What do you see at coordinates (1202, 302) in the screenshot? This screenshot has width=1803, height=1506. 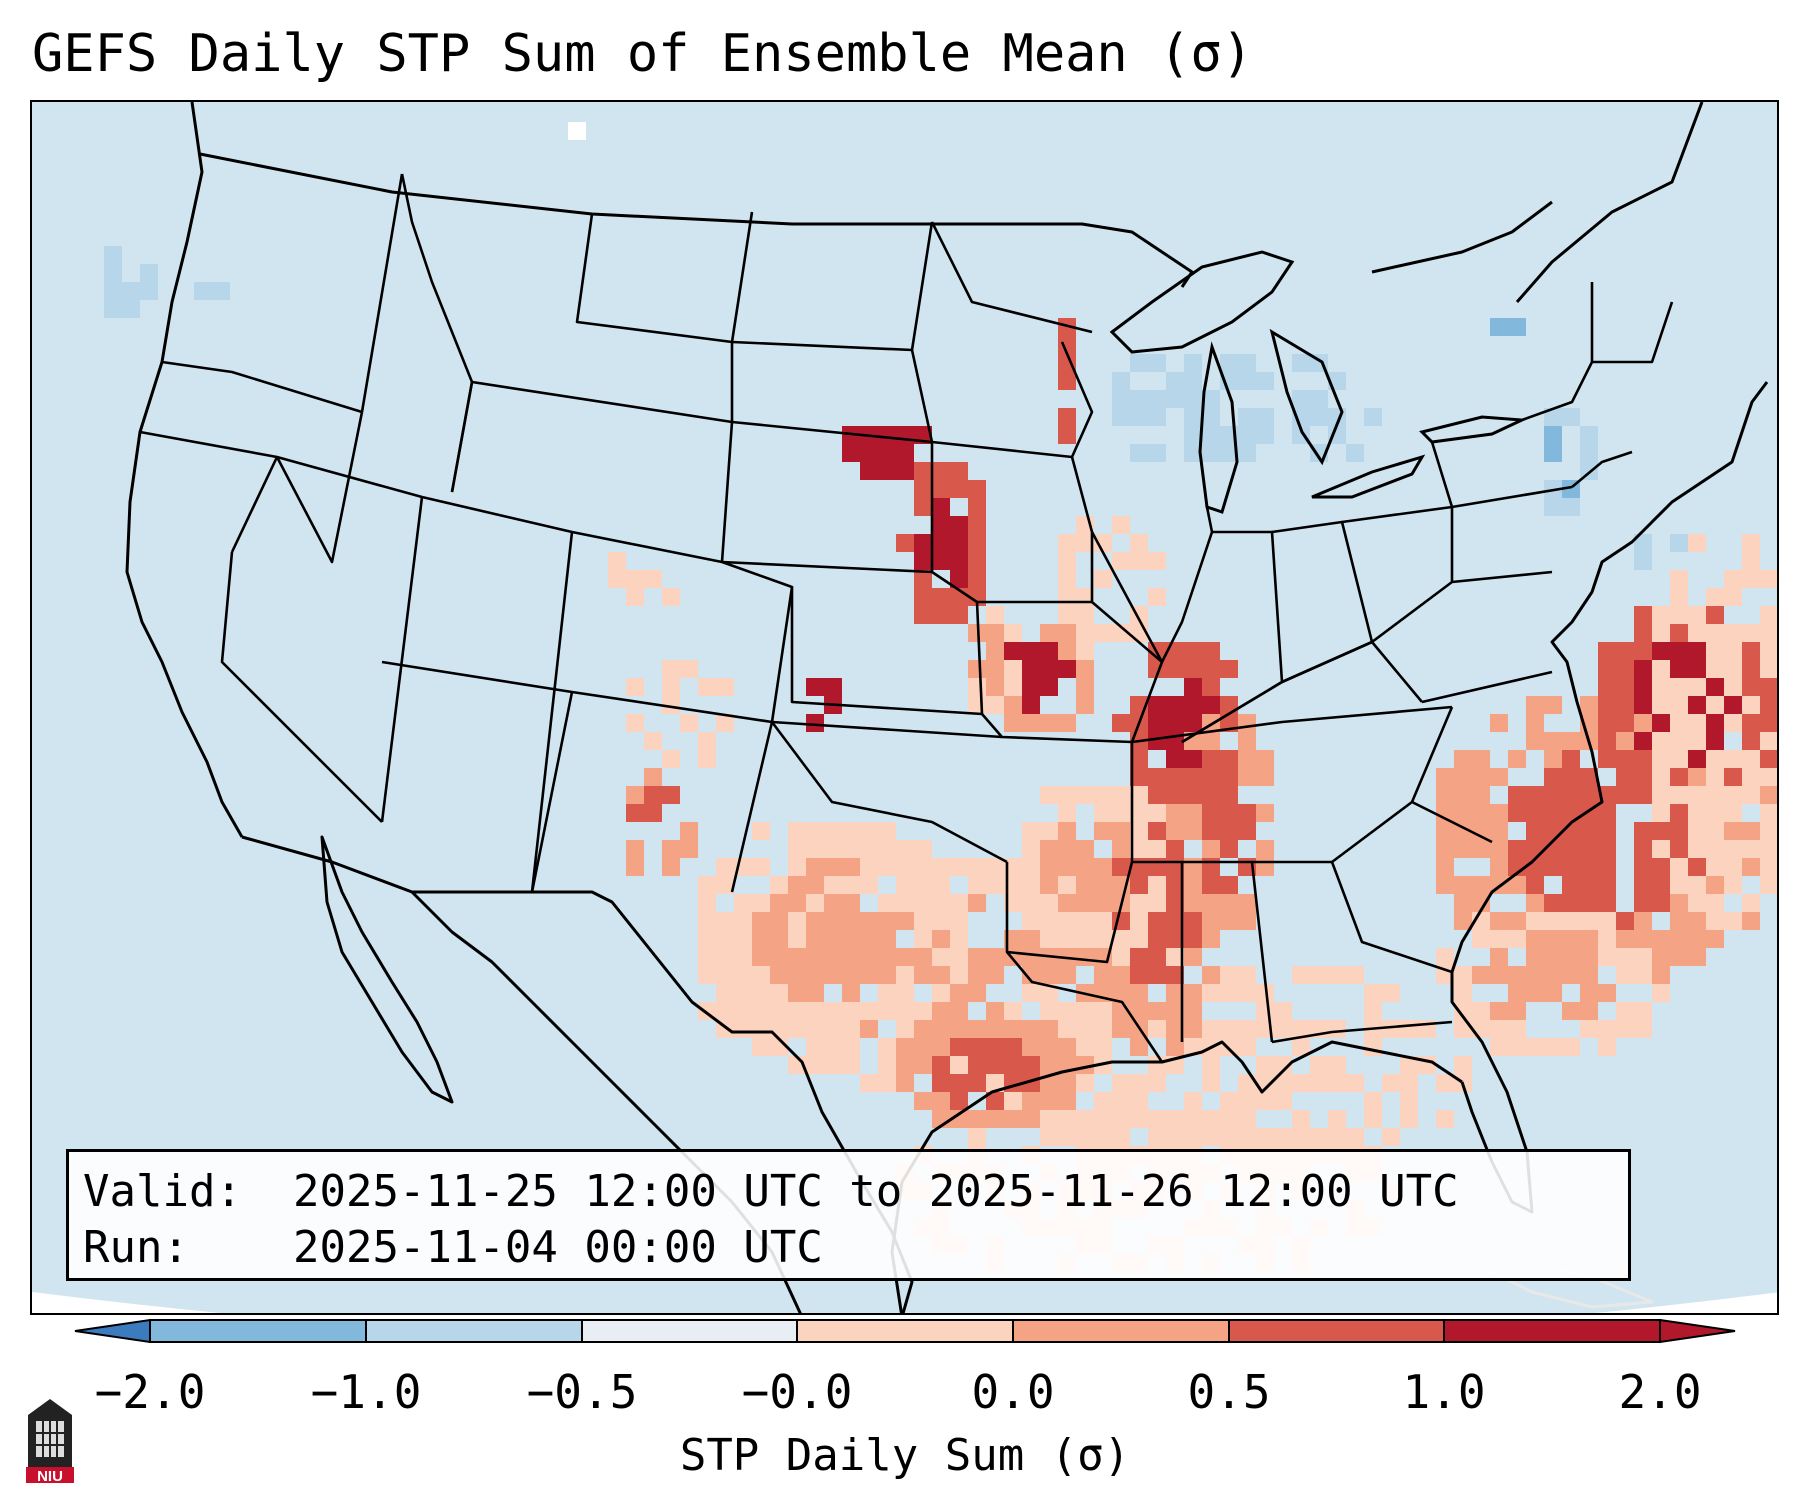 I see `lake-superior` at bounding box center [1202, 302].